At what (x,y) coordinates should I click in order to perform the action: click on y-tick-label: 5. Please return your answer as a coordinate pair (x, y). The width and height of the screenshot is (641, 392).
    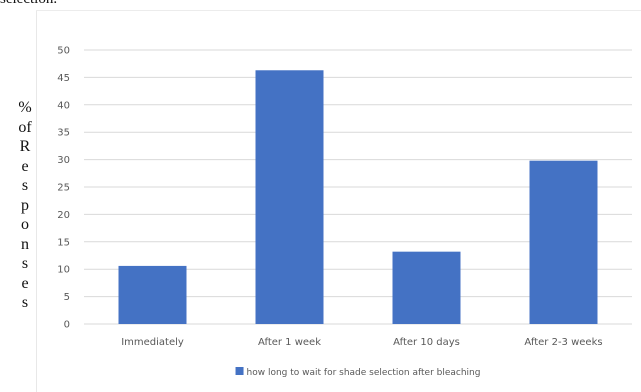
    Looking at the image, I should click on (67, 297).